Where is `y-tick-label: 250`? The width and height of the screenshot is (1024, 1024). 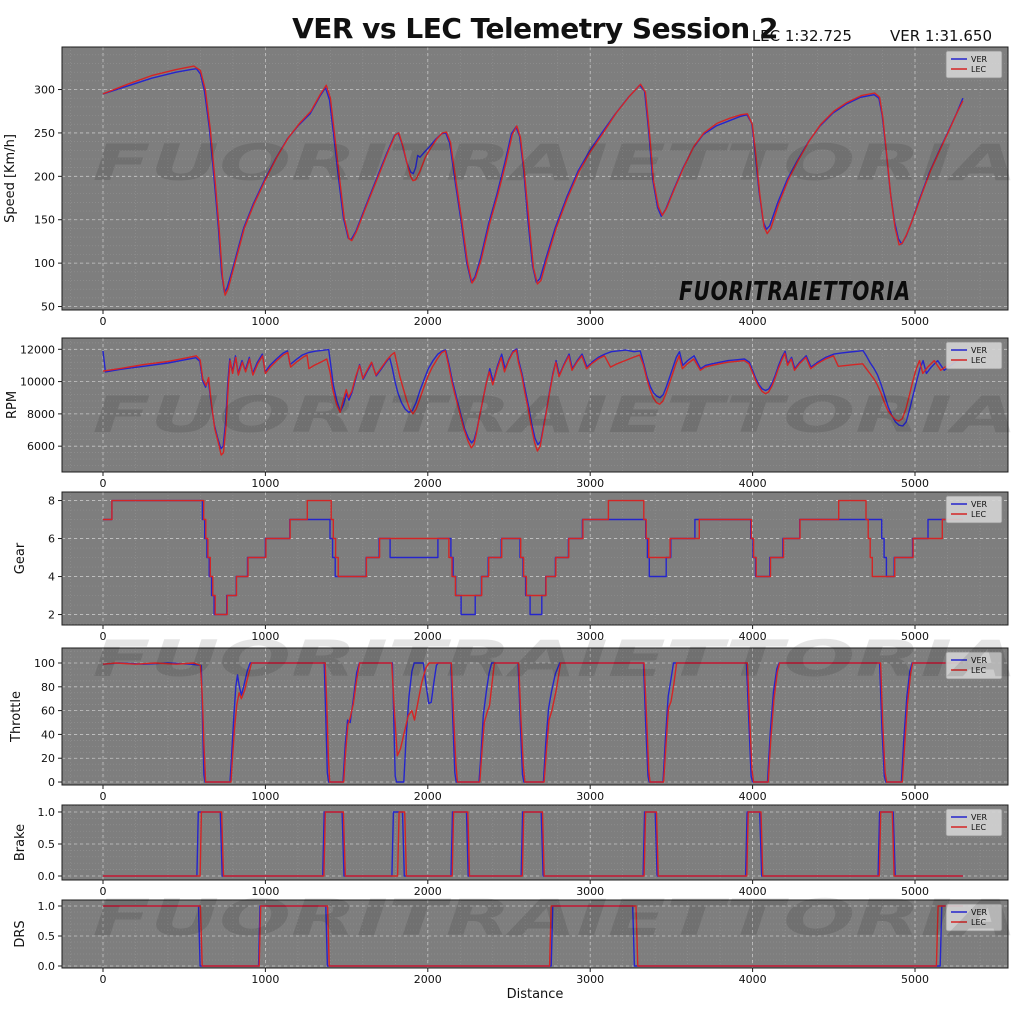
y-tick-label: 250 is located at coordinates (44, 133).